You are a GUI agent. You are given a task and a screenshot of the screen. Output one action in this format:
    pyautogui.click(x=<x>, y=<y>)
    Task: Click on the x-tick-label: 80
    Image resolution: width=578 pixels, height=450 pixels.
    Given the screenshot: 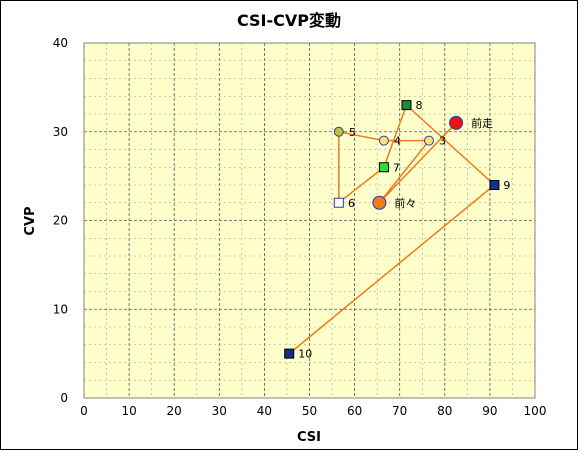 What is the action you would take?
    pyautogui.click(x=444, y=411)
    